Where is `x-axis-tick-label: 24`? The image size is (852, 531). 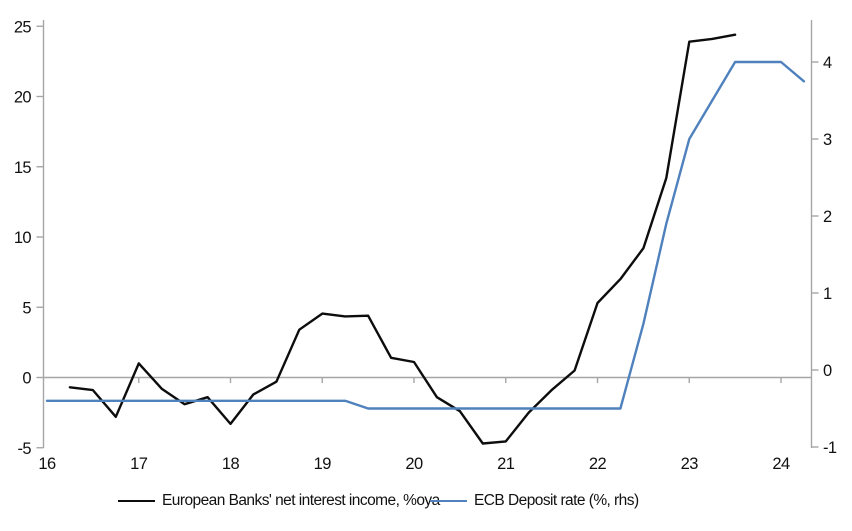
x-axis-tick-label: 24 is located at coordinates (781, 464).